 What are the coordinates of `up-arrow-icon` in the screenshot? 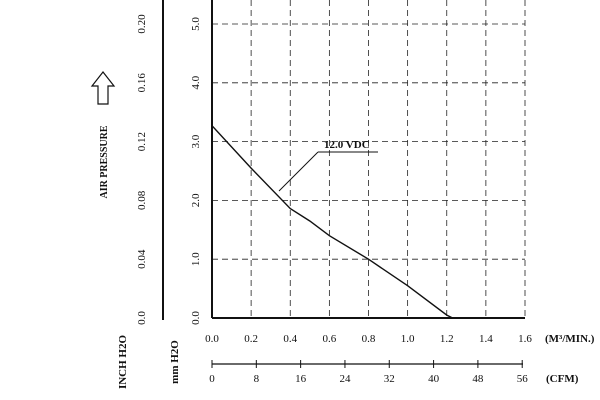 It's located at (103, 88).